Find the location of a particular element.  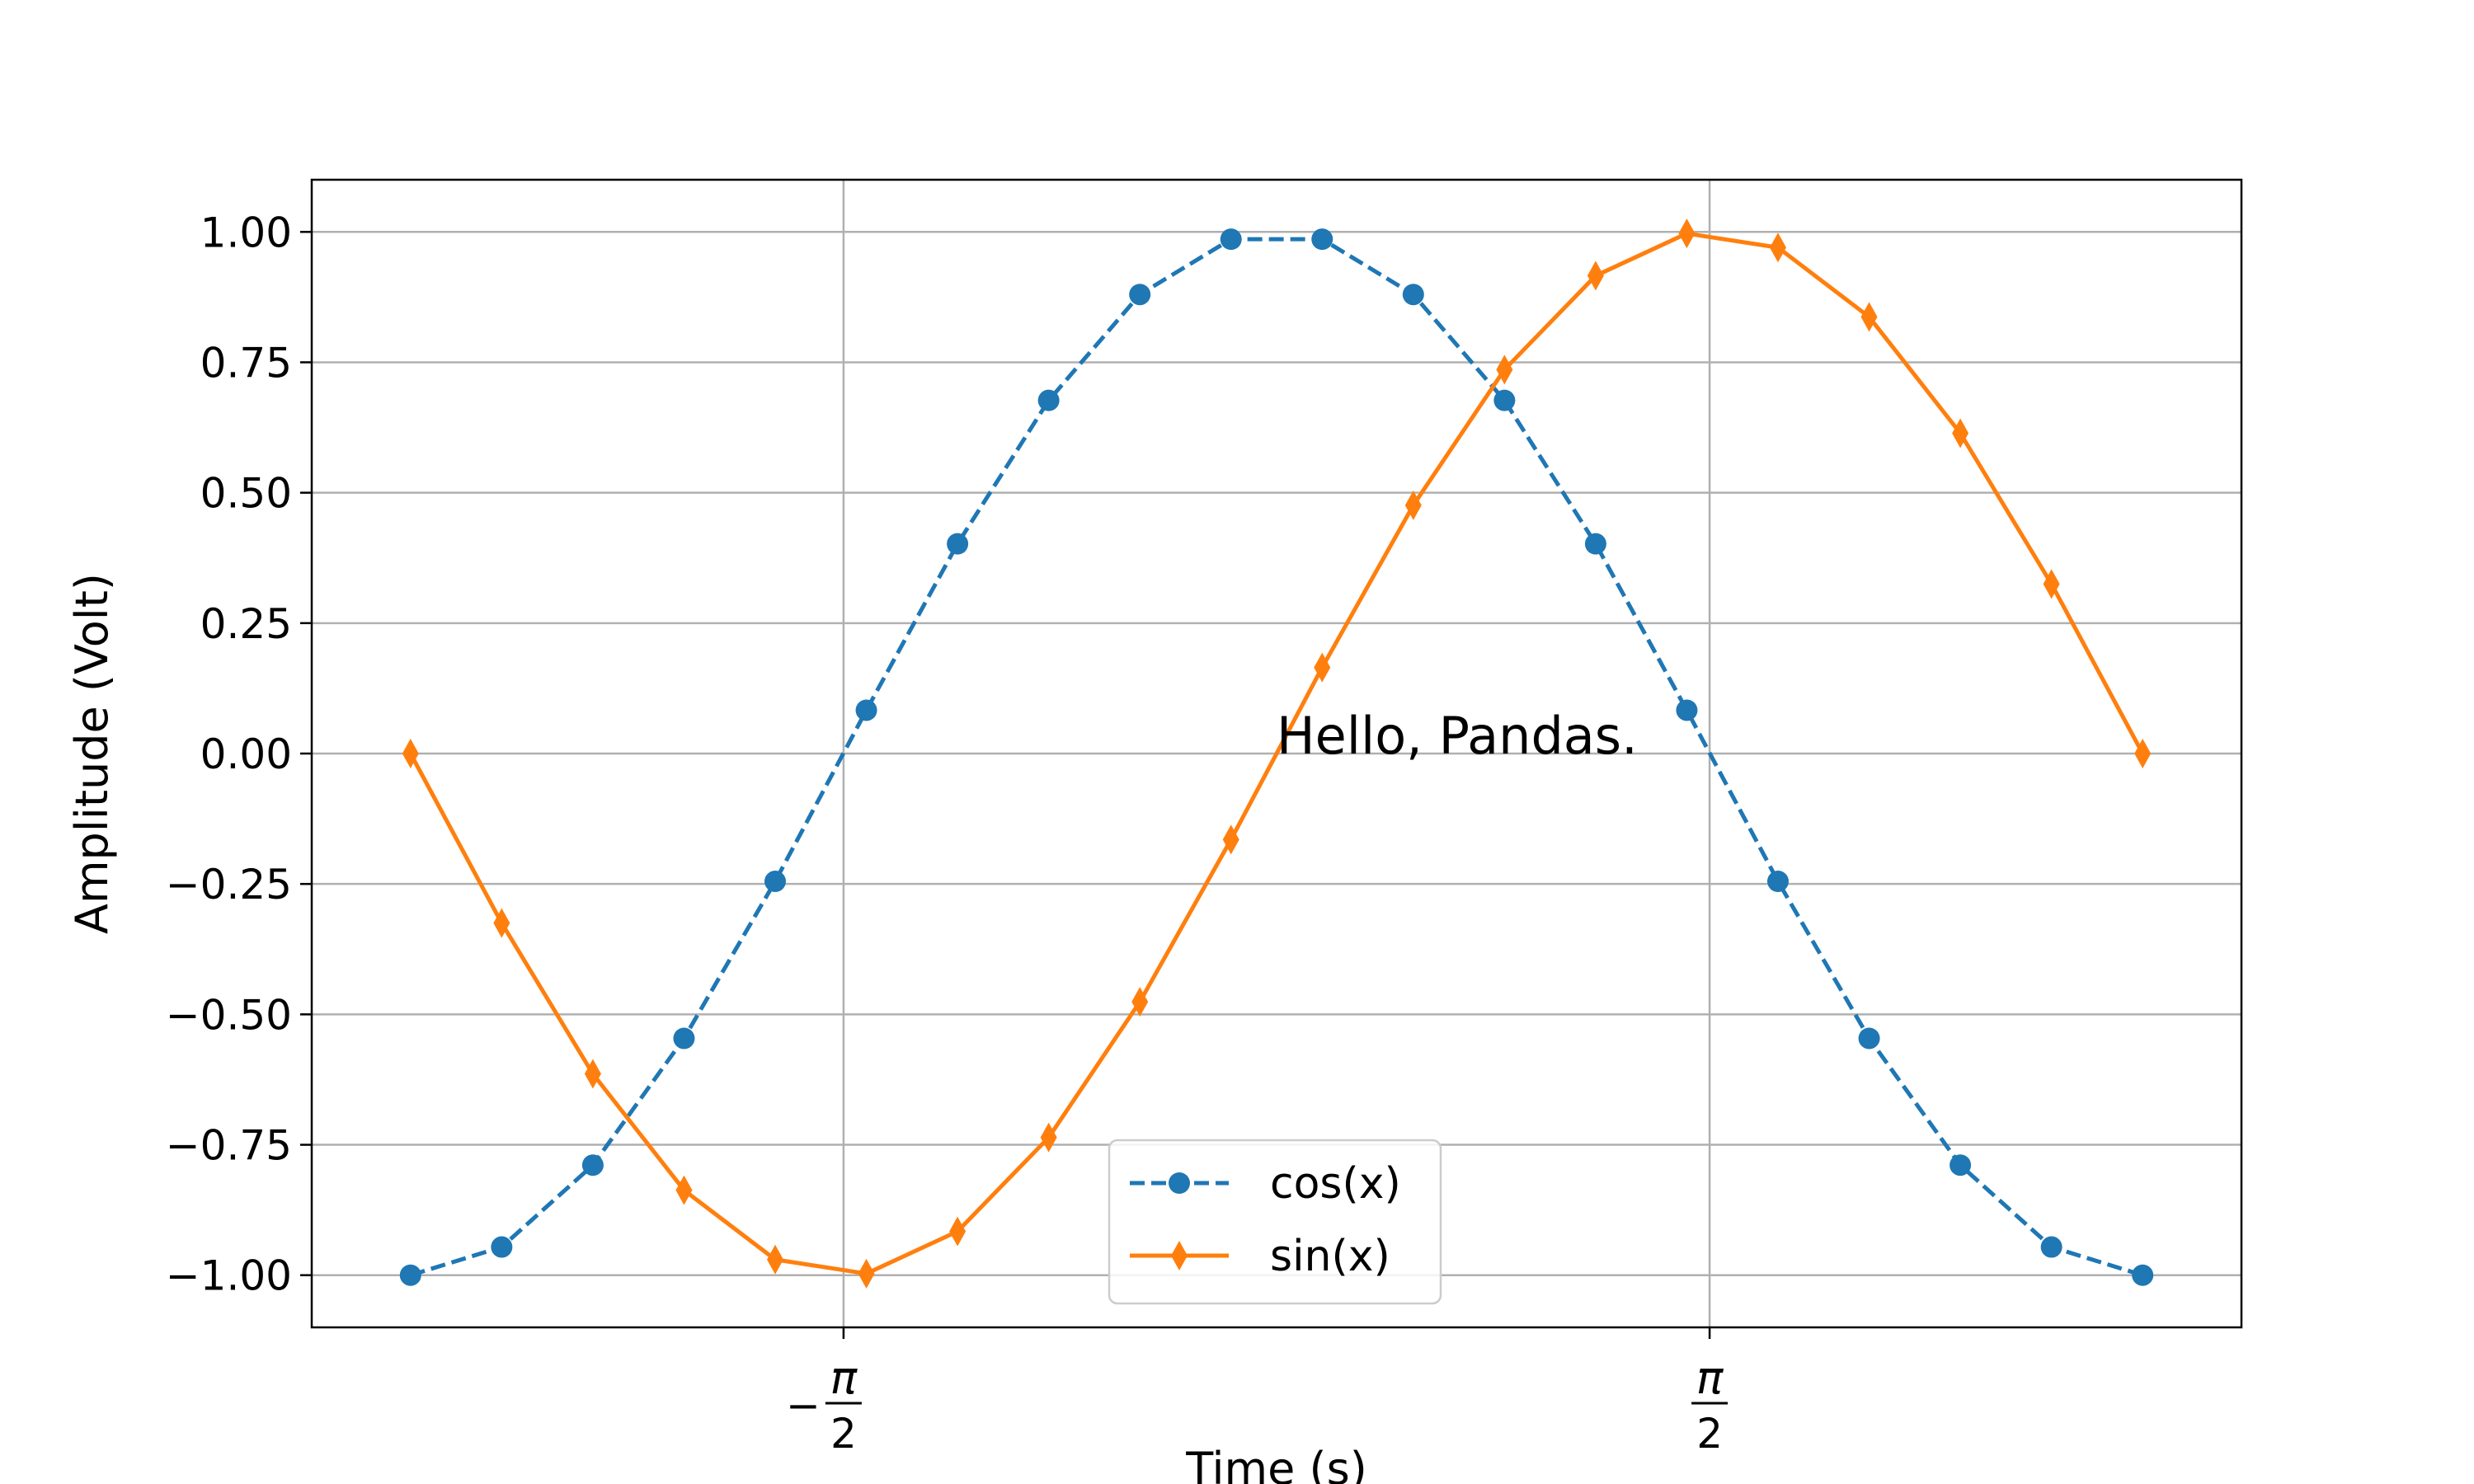

y-tick-label: 0.25 is located at coordinates (246, 624).